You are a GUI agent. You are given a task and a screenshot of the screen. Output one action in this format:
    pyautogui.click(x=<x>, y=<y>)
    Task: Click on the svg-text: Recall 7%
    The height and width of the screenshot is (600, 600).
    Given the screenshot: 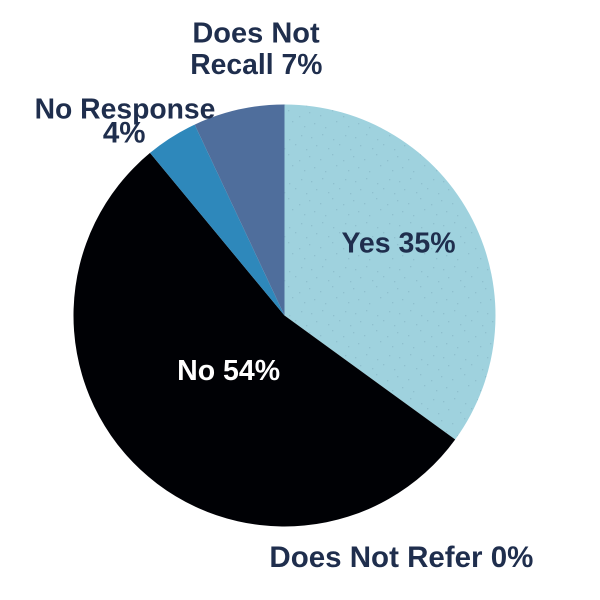 What is the action you would take?
    pyautogui.click(x=256, y=64)
    